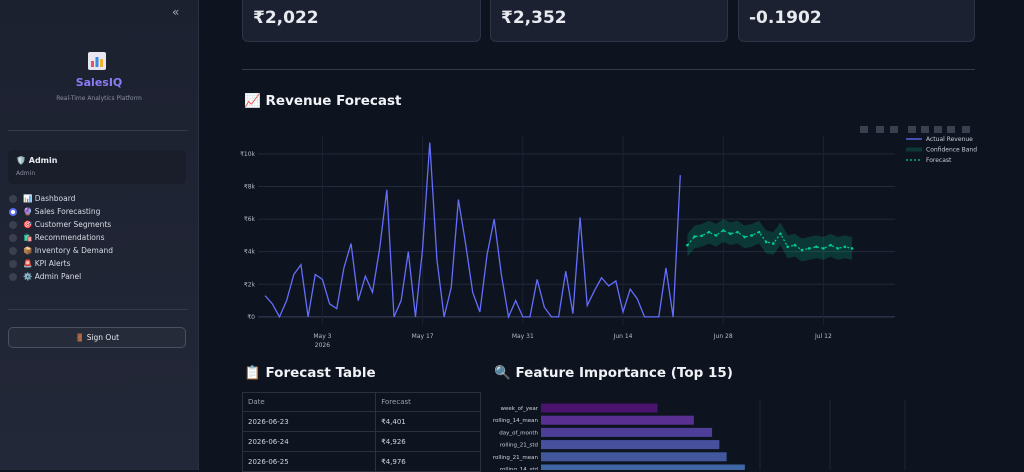 This screenshot has height=472, width=1024. Describe the element at coordinates (785, 18) in the screenshot. I see `metric-value: -0.1902` at that location.